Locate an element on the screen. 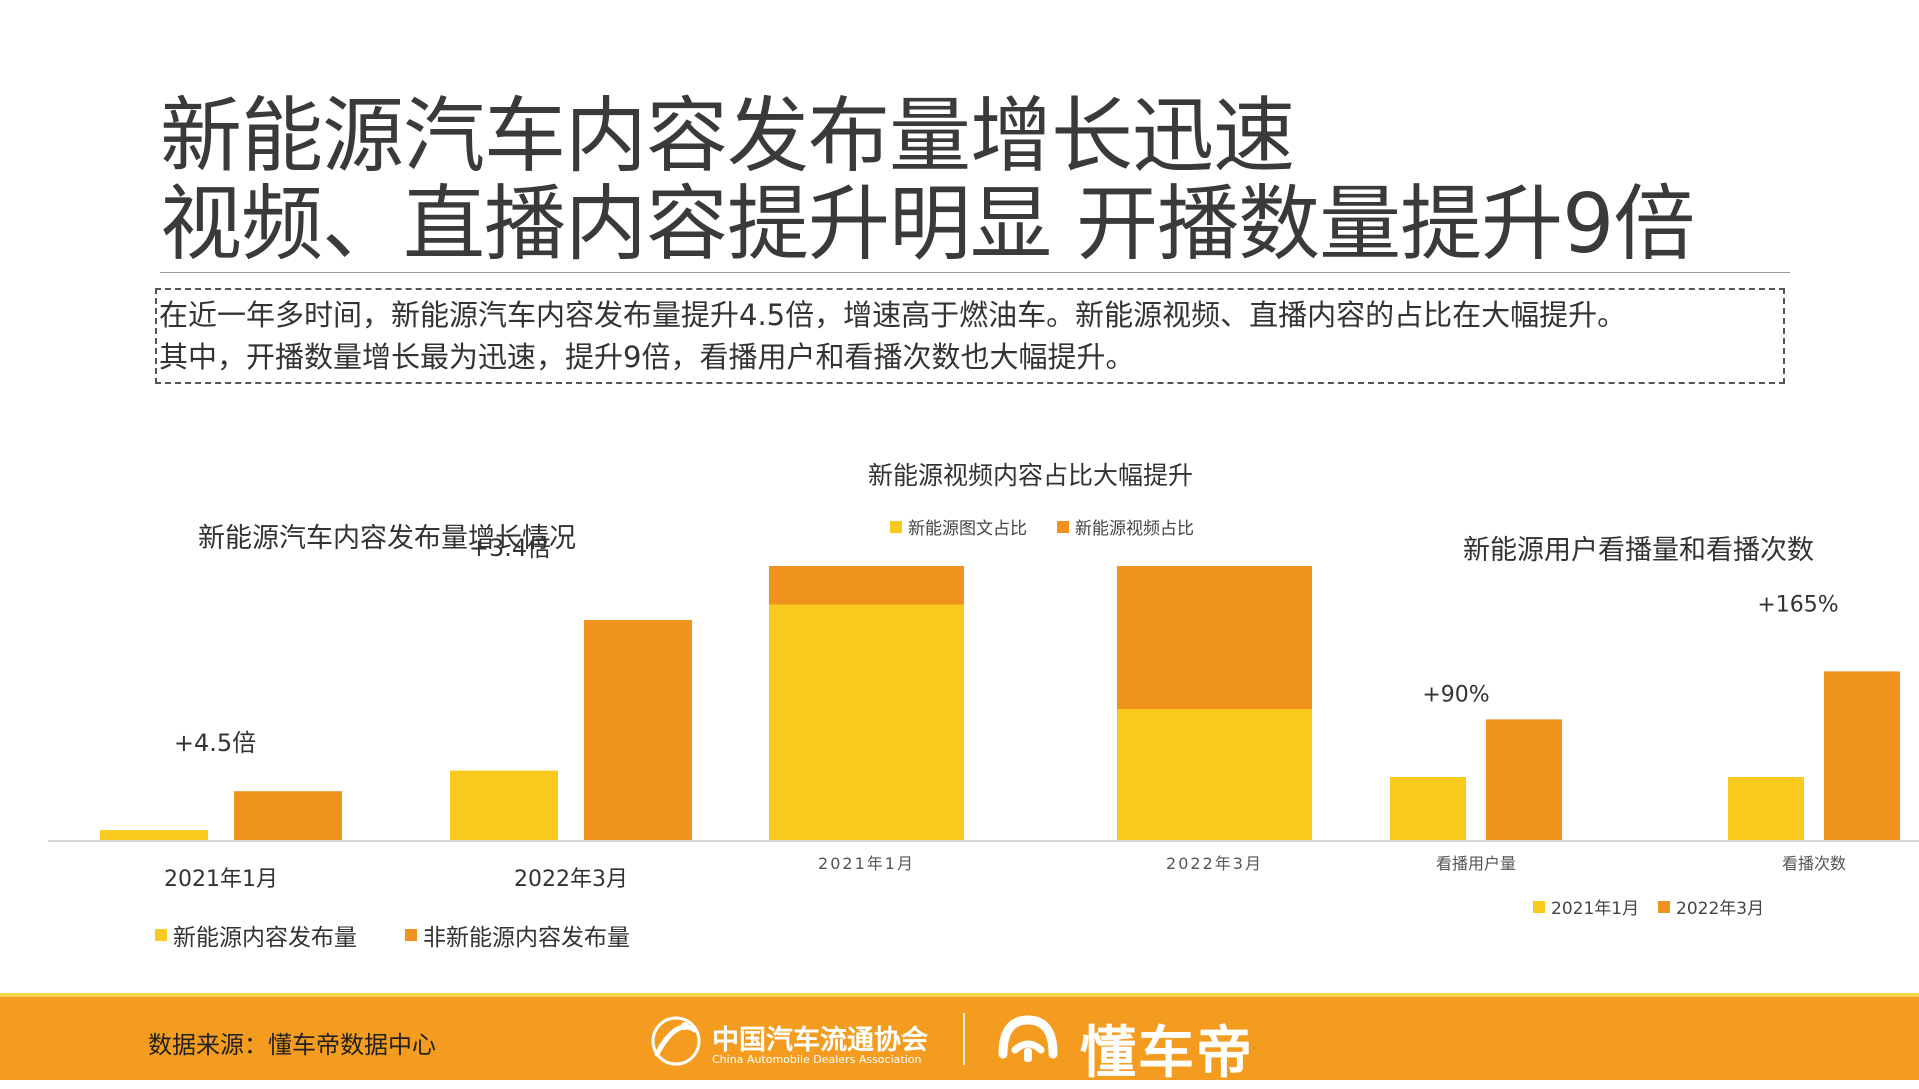 The image size is (1919, 1089). cada-english-name: China Automobile Dealers Association is located at coordinates (817, 1059).